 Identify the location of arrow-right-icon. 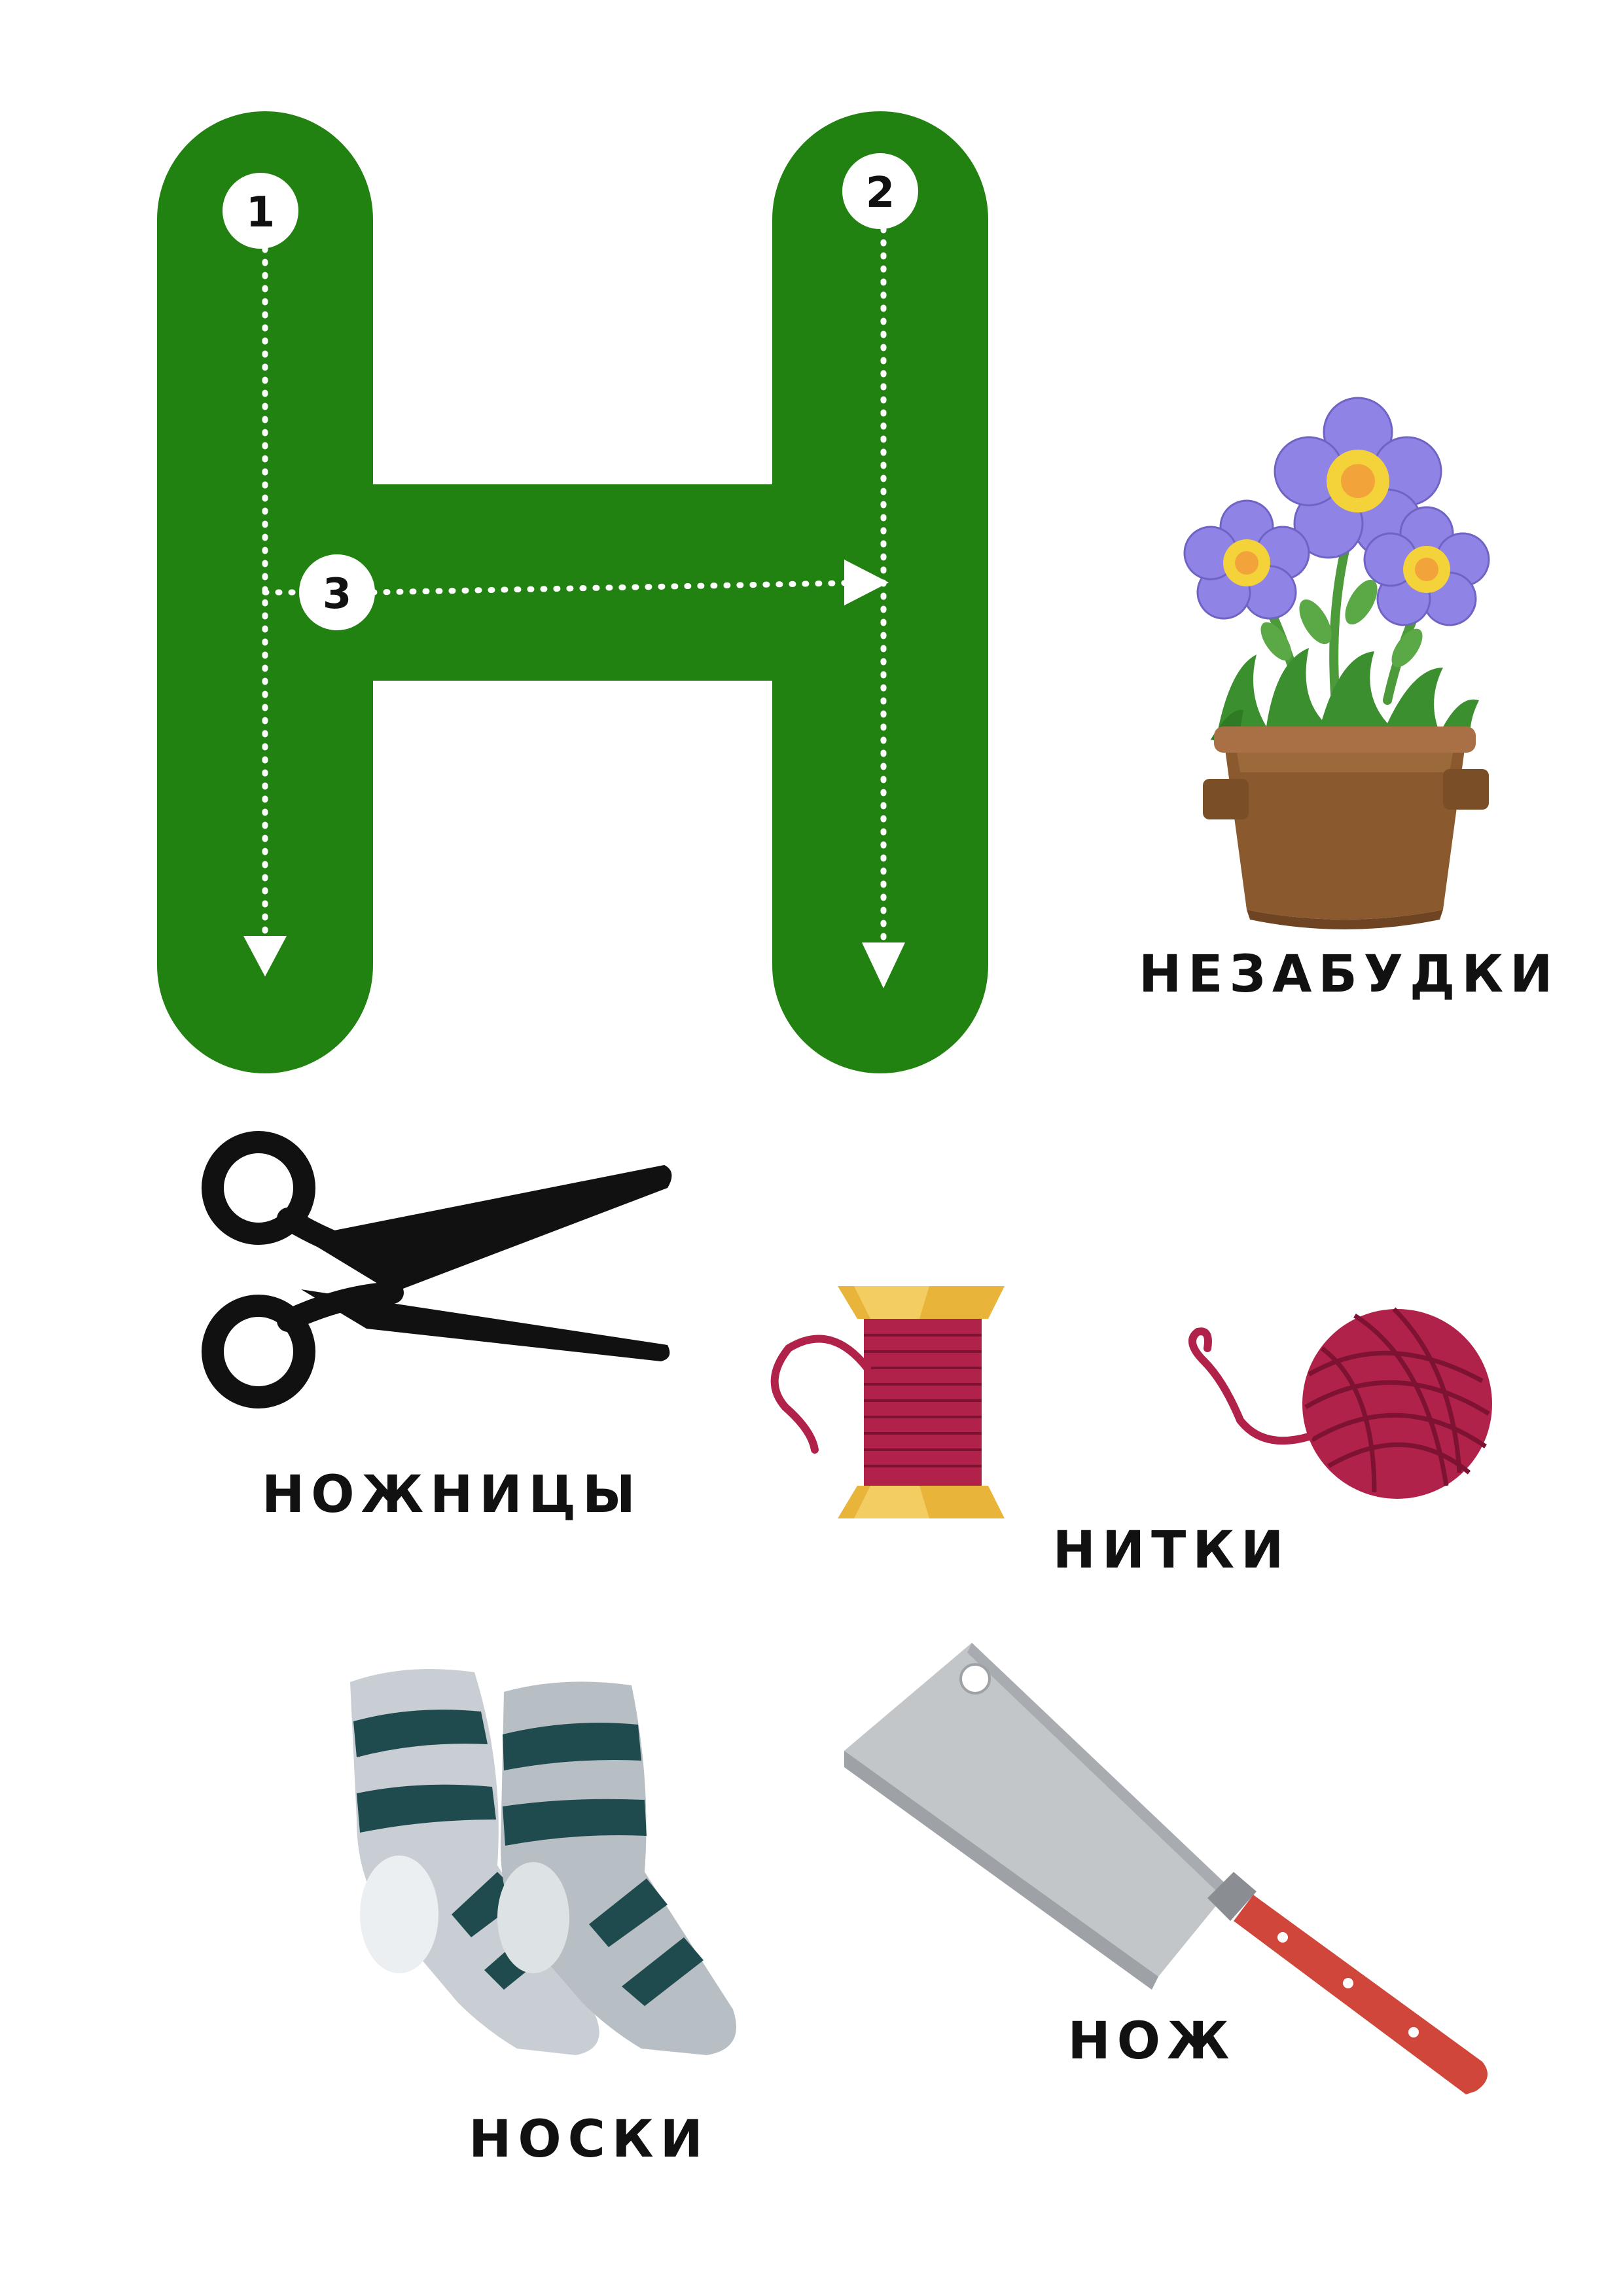
(866, 582).